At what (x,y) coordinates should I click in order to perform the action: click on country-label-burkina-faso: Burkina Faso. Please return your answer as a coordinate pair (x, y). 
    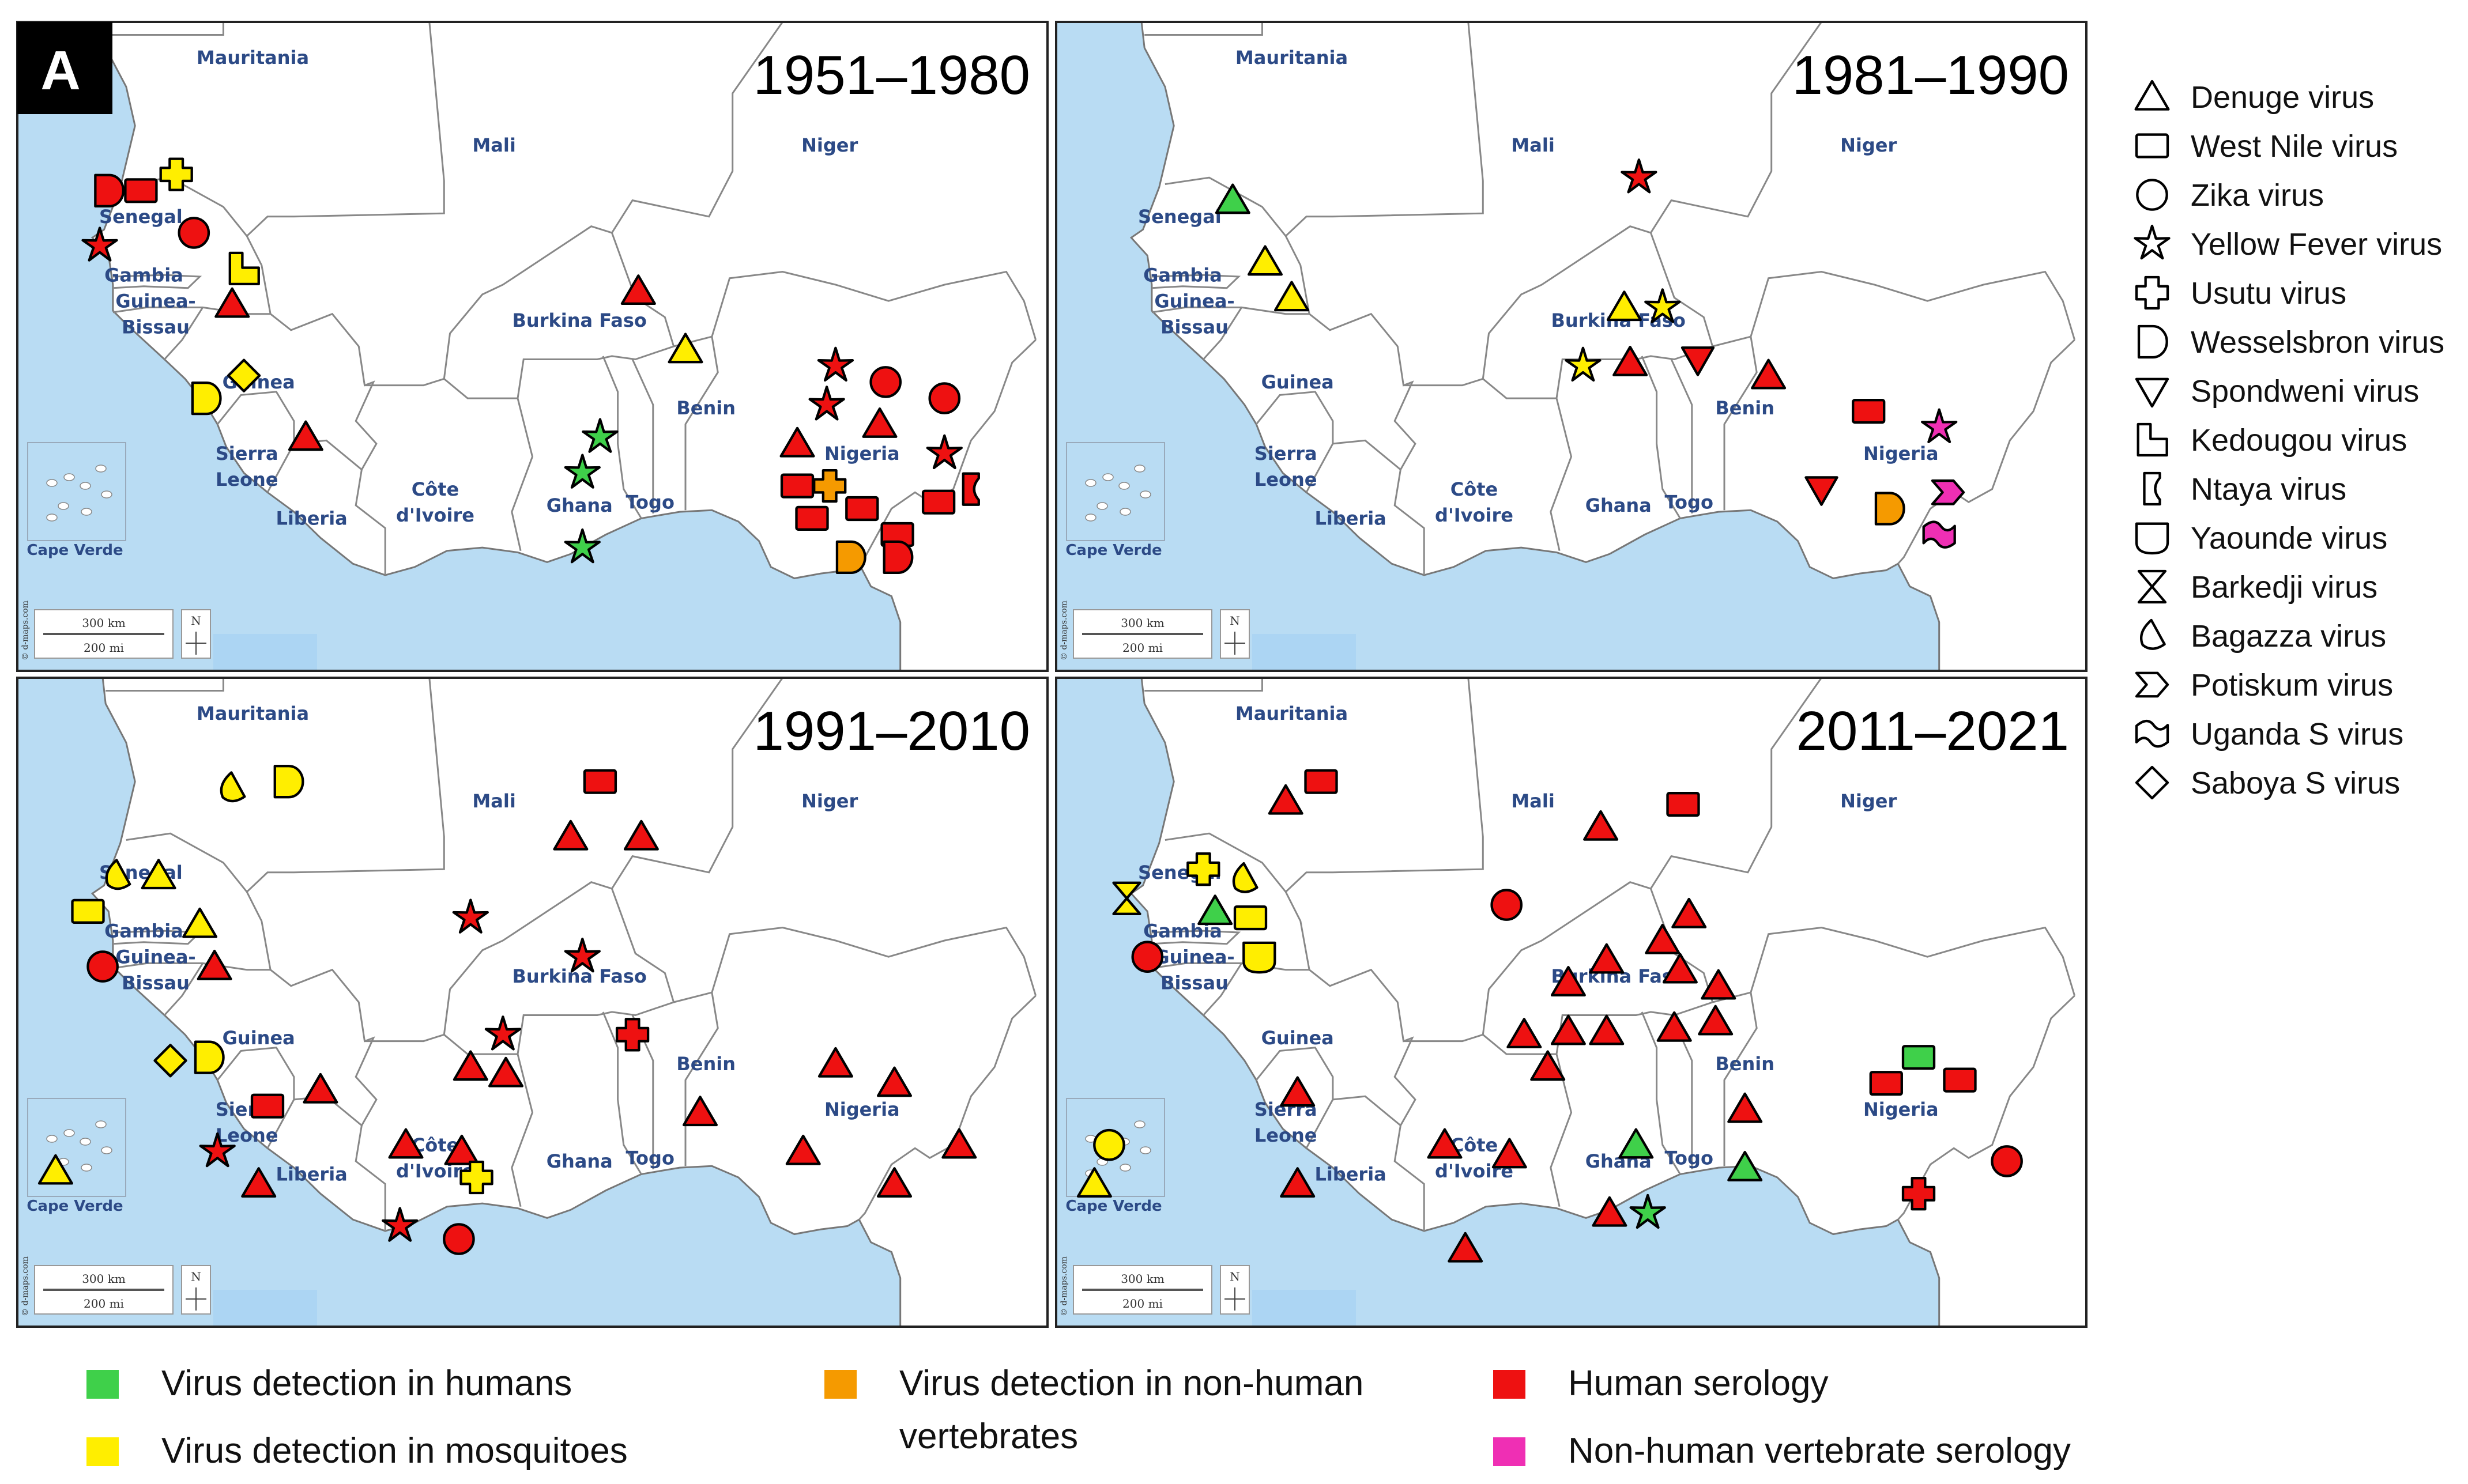
    Looking at the image, I should click on (580, 320).